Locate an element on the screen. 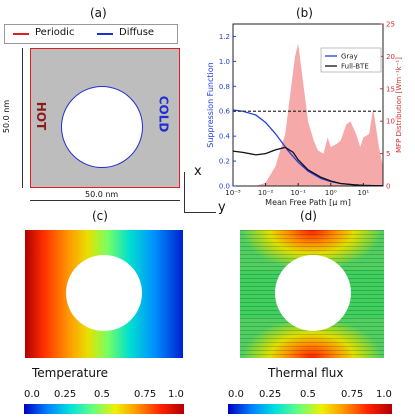 This screenshot has width=415, height=419. temperature-colorbar is located at coordinates (104, 409).